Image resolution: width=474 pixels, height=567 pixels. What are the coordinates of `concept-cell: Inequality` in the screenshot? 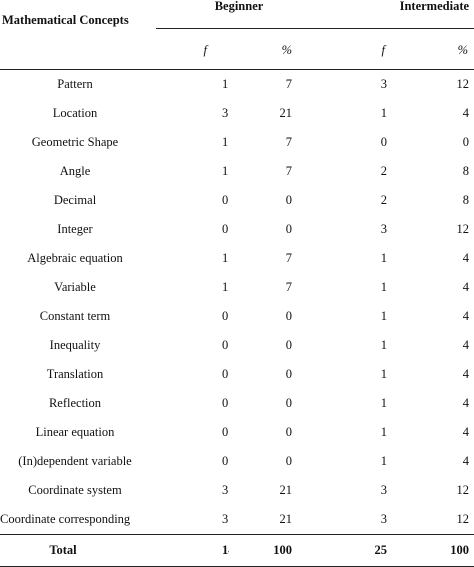 It's located at (75, 345).